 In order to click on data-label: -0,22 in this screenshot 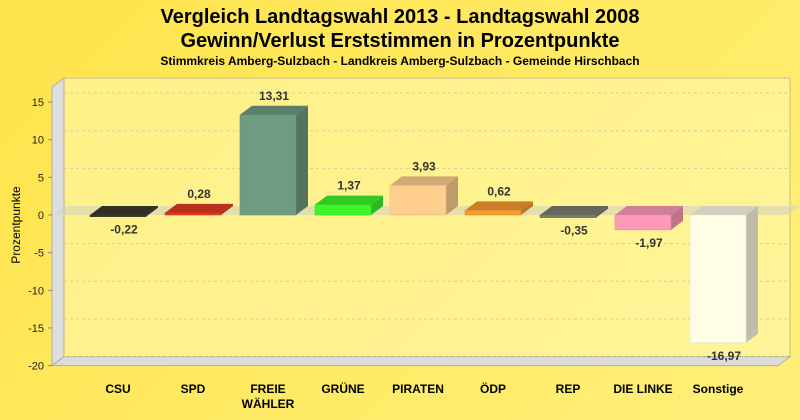, I will do `click(124, 230)`.